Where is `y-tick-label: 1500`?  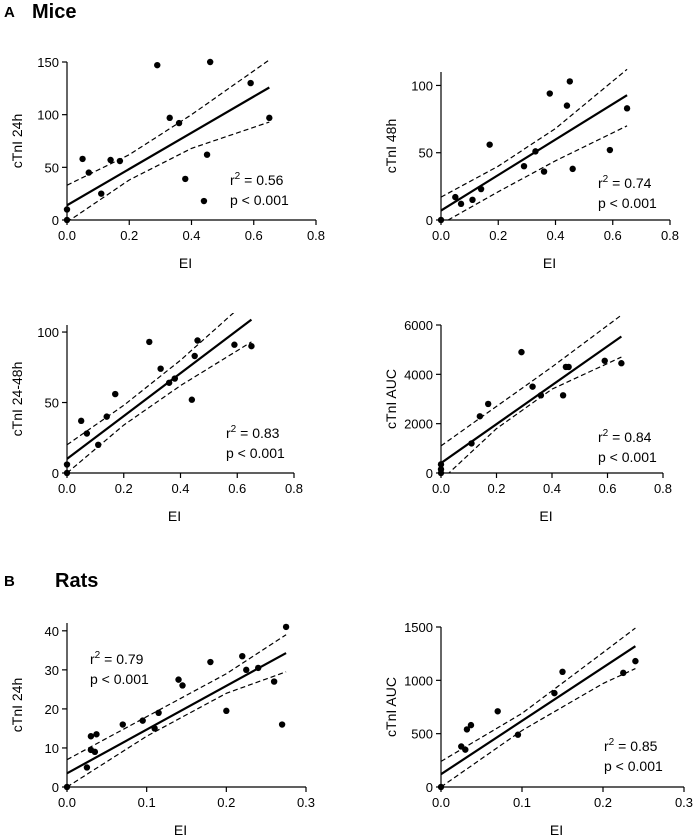 y-tick-label: 1500 is located at coordinates (418, 627).